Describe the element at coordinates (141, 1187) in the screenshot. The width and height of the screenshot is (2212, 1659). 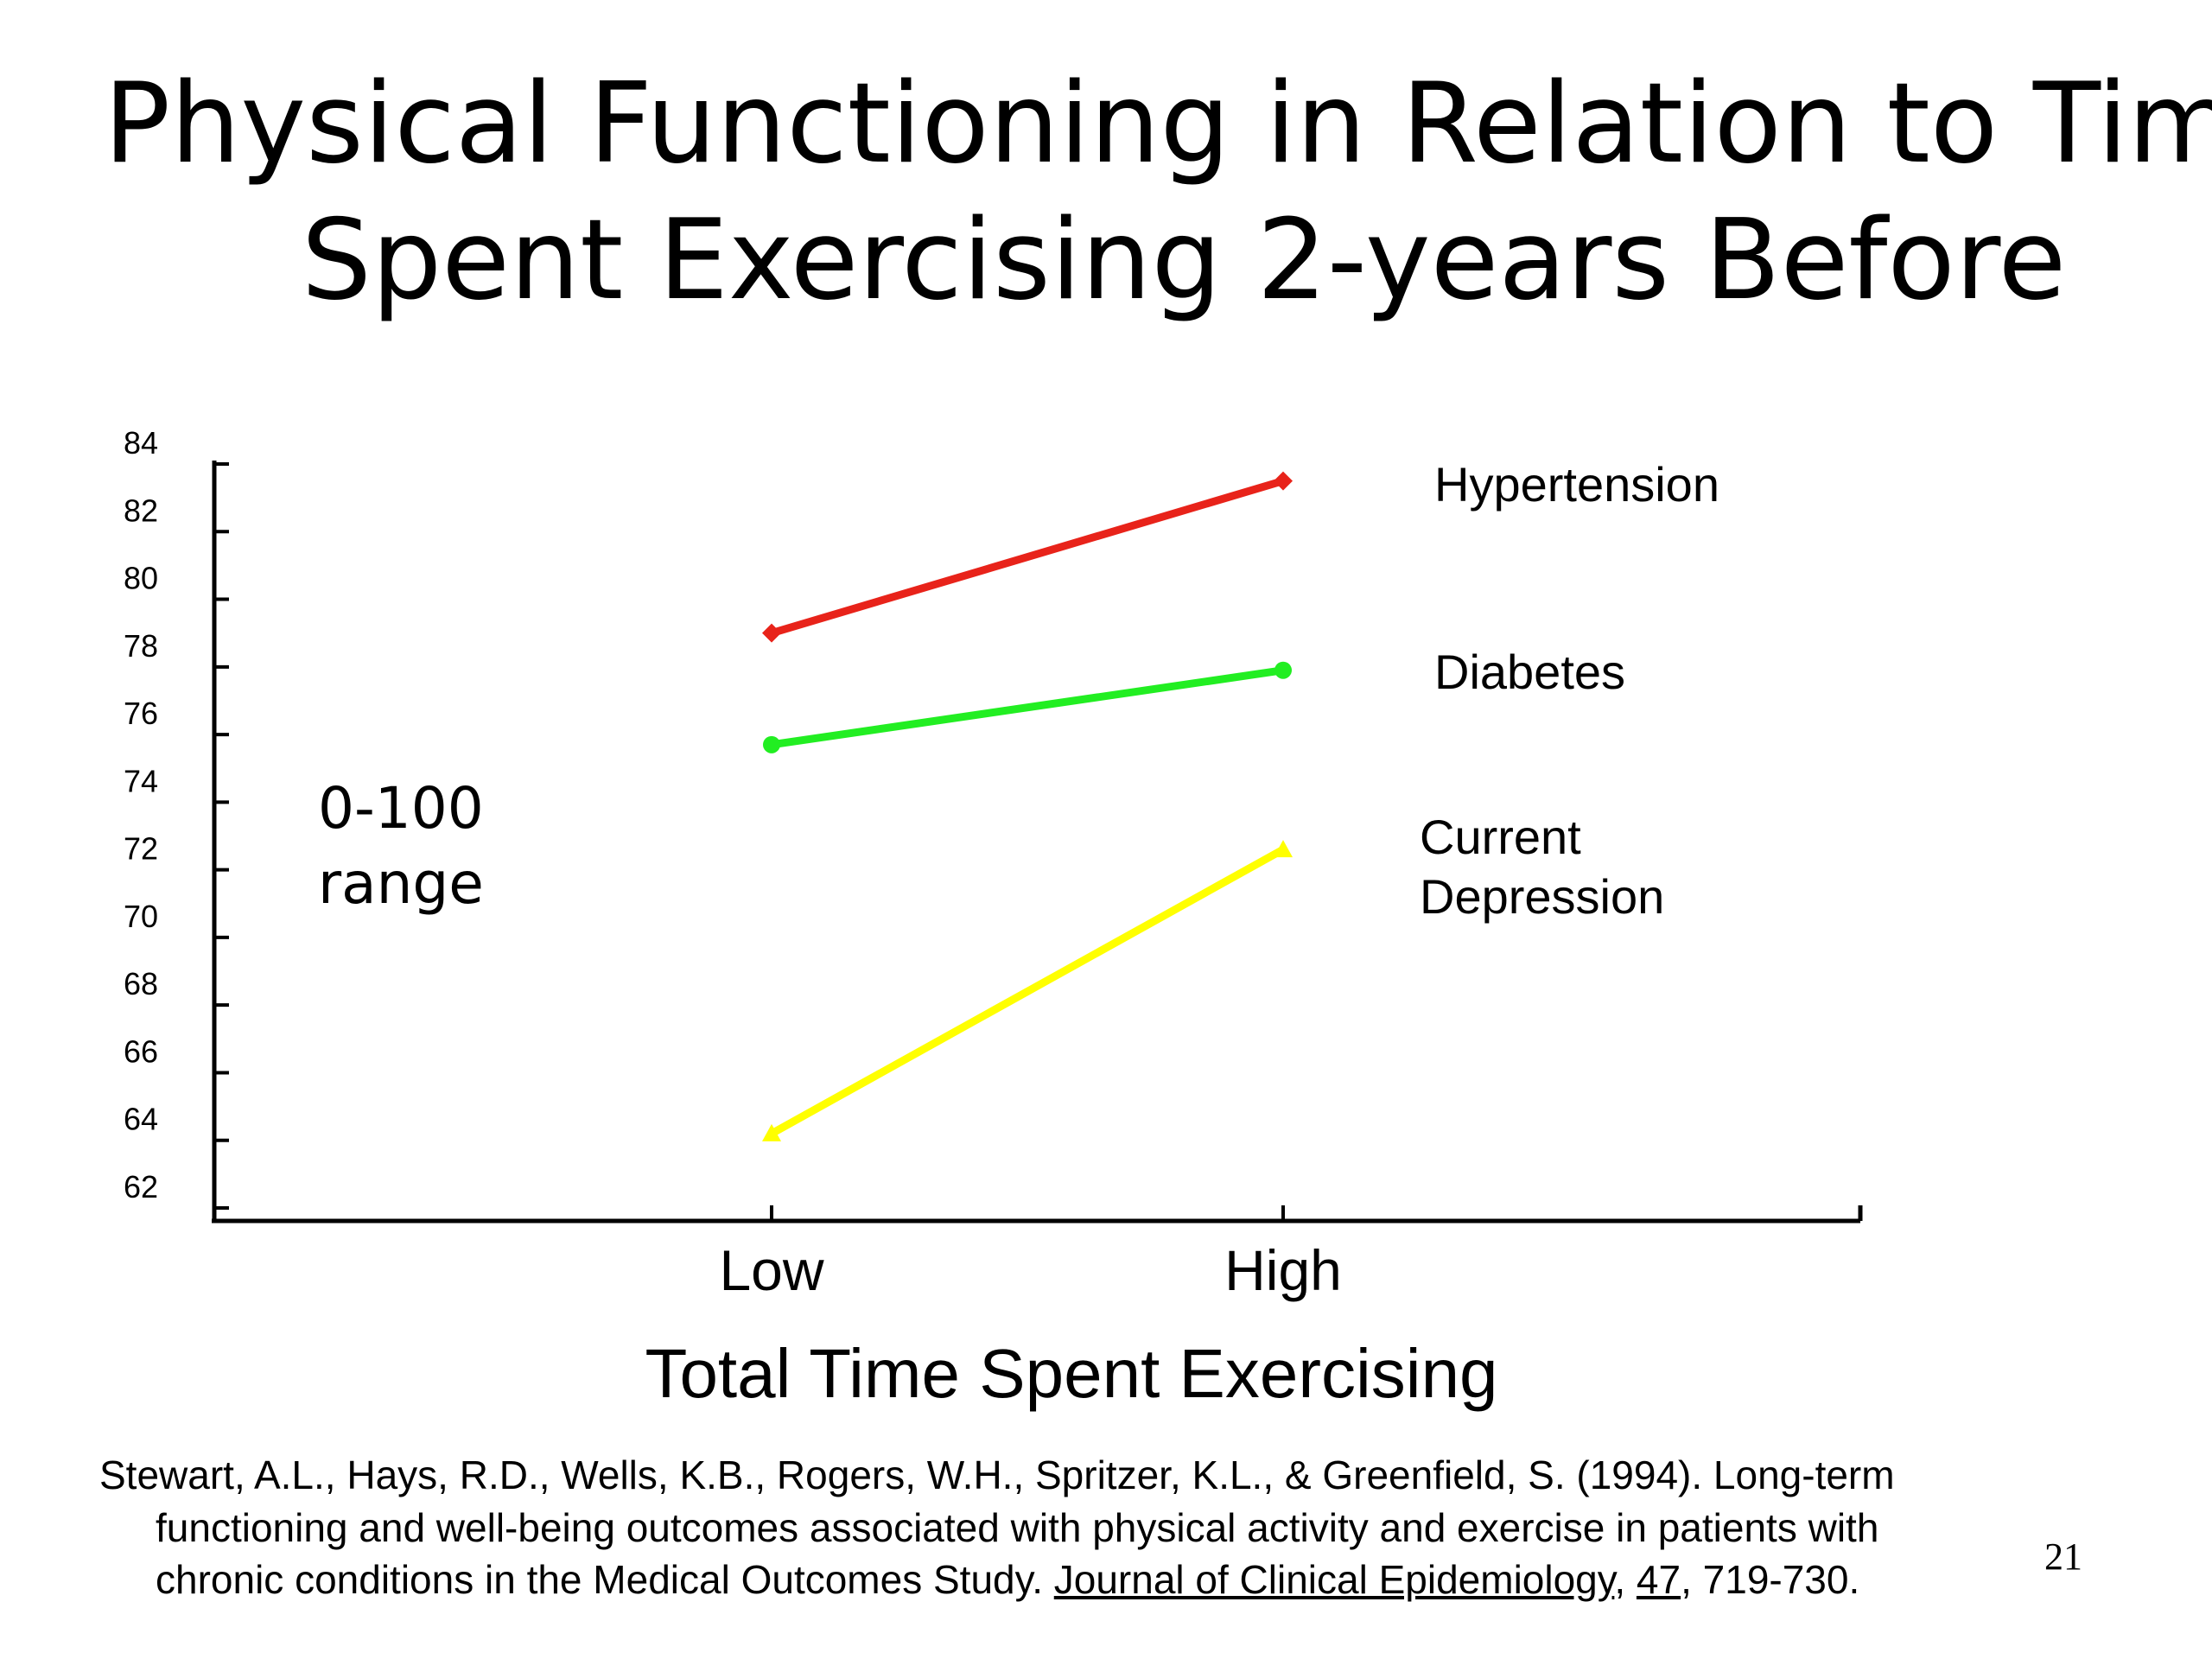
I see `y-tick-label: 62` at that location.